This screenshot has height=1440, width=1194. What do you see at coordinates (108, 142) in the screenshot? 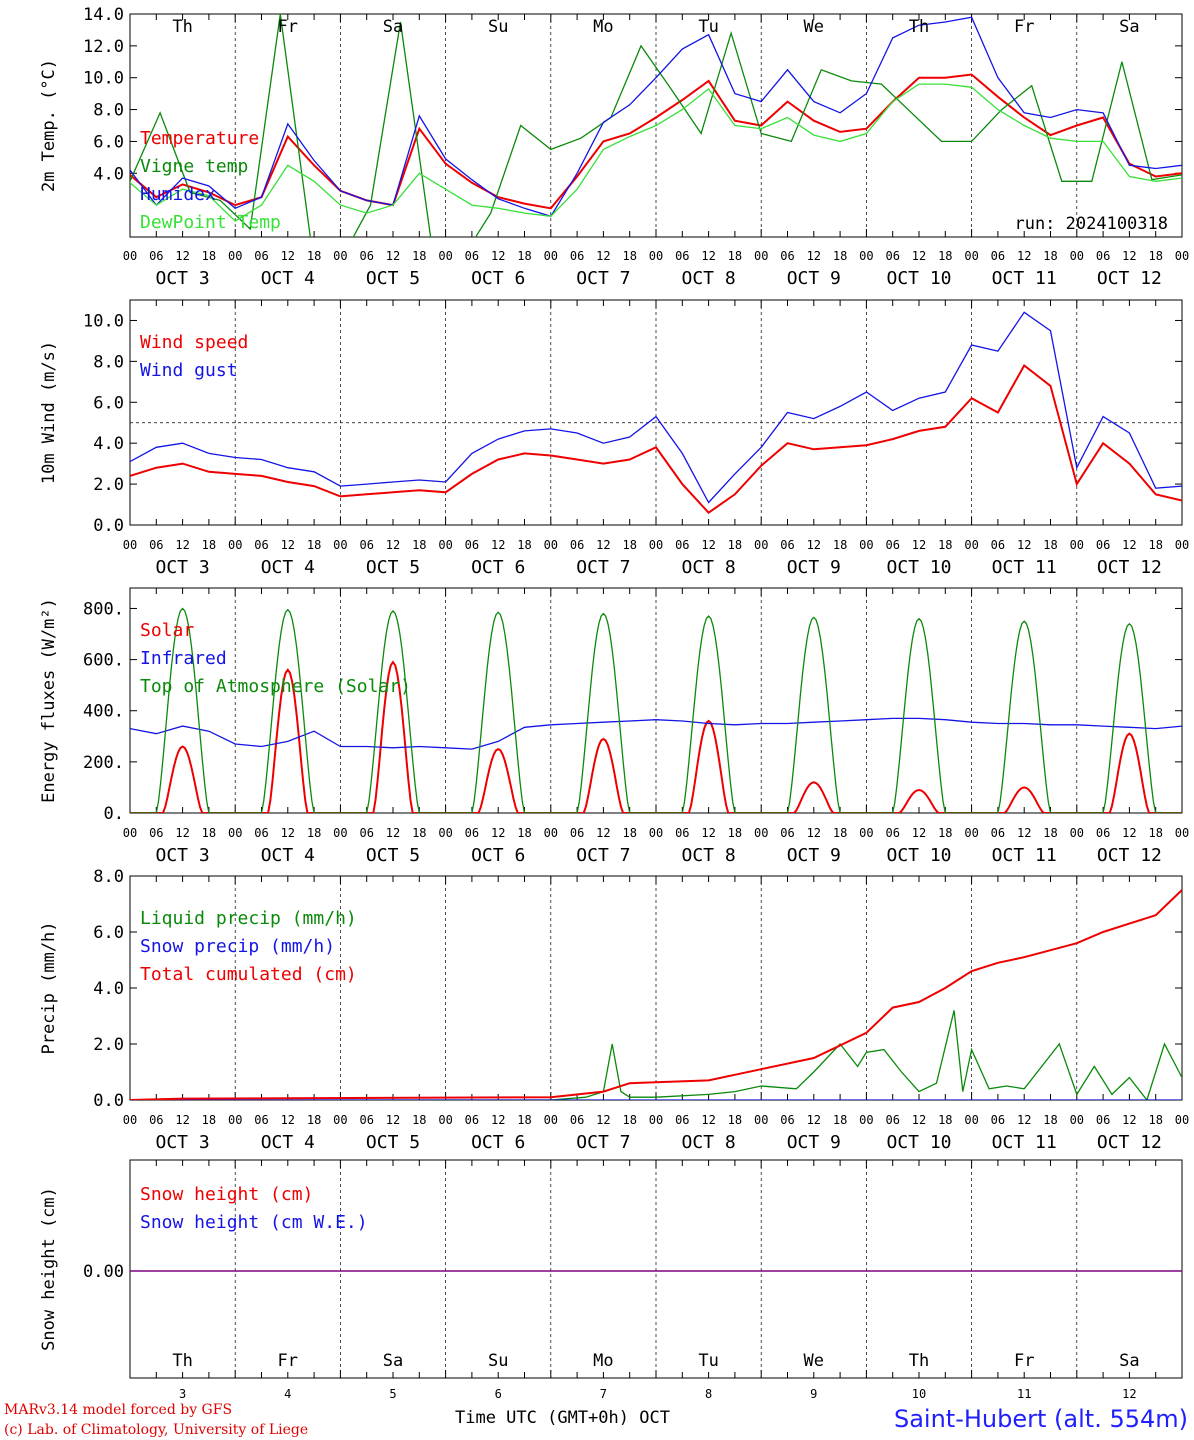
I see `y-tick-label: 6.0` at bounding box center [108, 142].